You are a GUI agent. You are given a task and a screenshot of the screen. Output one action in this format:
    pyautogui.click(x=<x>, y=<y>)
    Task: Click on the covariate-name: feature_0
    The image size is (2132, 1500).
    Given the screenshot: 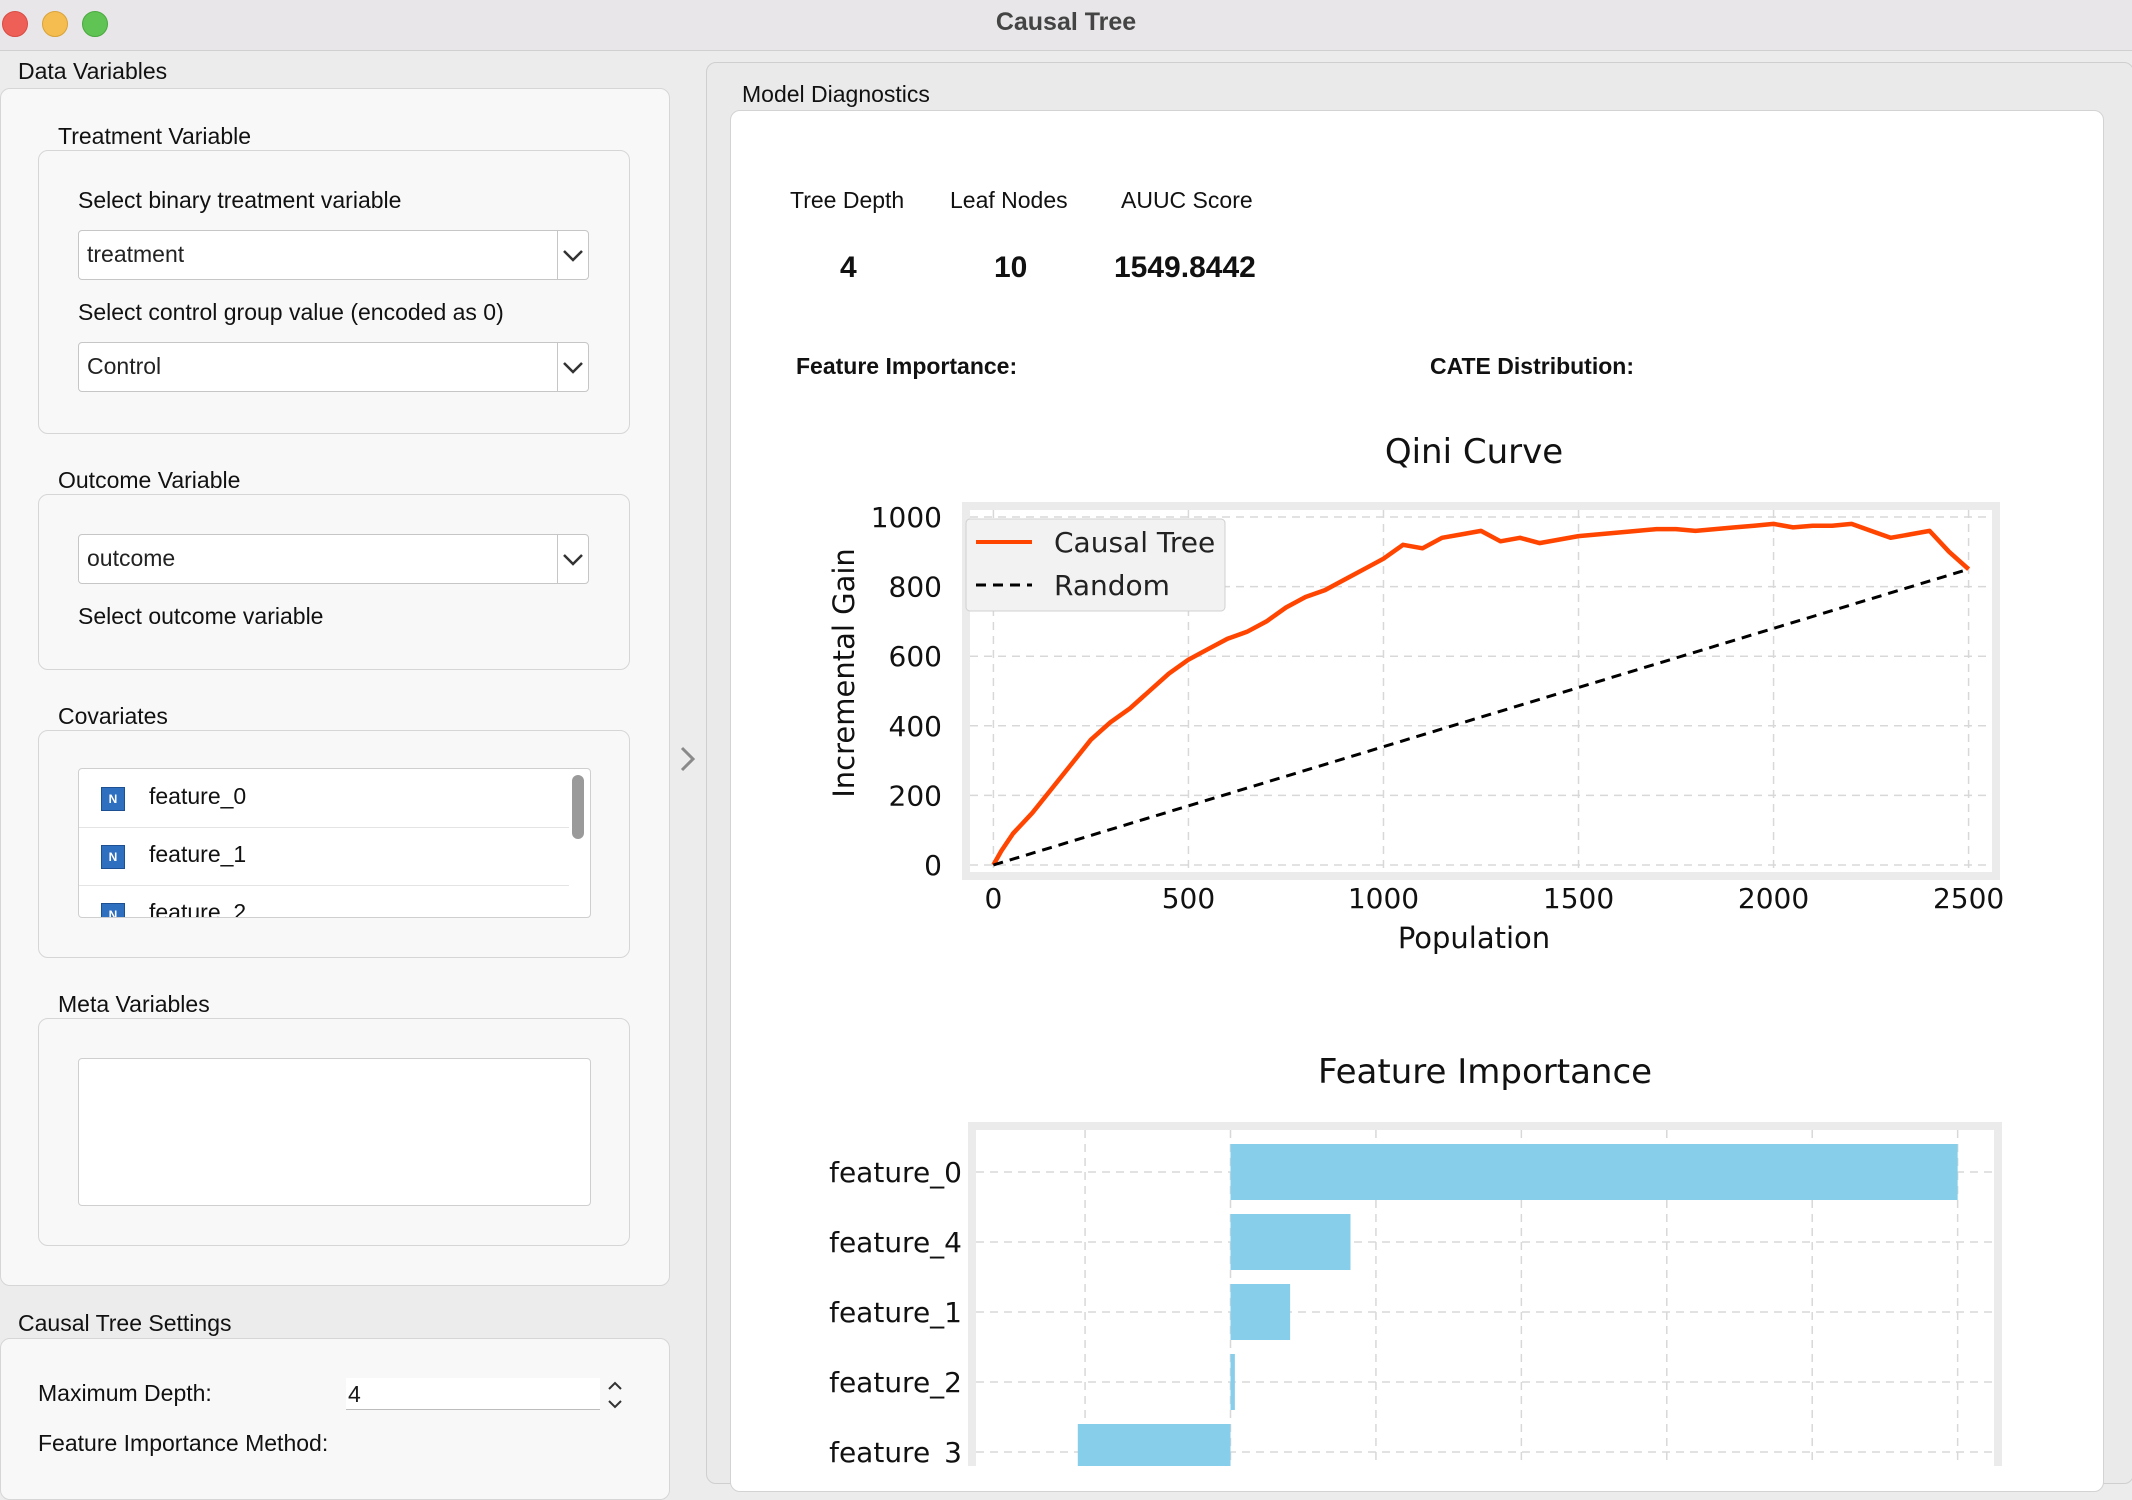 What is the action you would take?
    pyautogui.click(x=198, y=796)
    